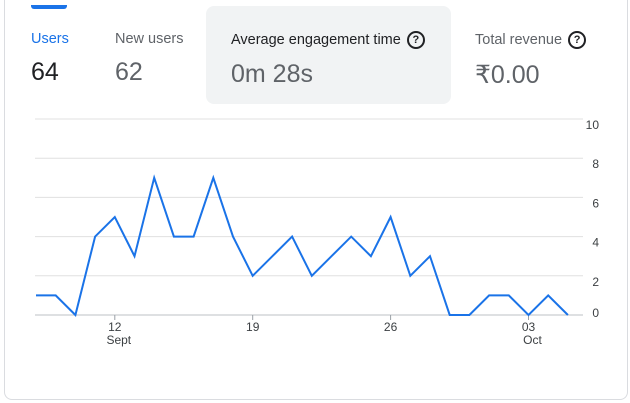  I want to click on metric-total-revenue-label-row: Total revenue ?, so click(531, 40).